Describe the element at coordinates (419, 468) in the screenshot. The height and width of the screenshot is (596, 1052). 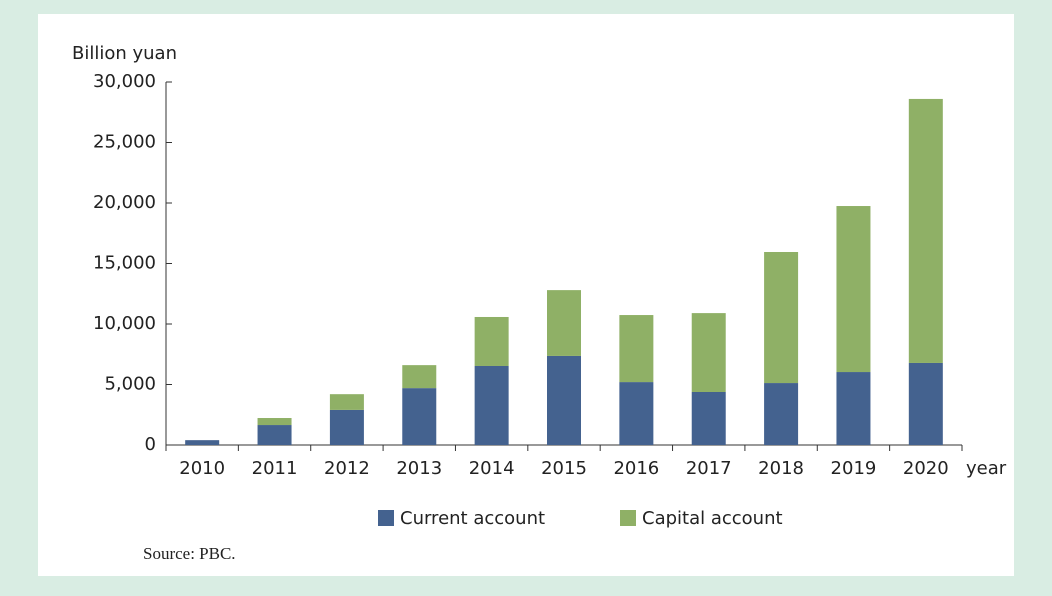
I see `x-tick-label: 2013` at that location.